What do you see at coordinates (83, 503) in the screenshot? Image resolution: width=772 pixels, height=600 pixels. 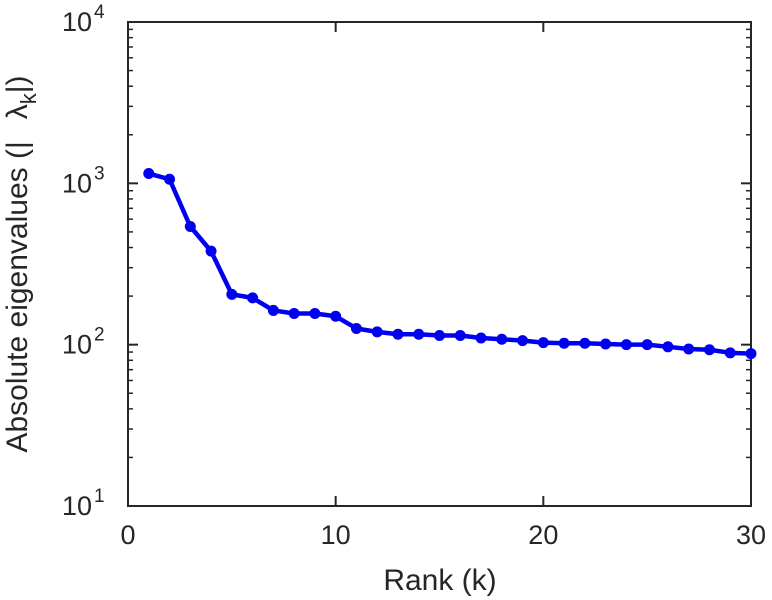 I see `y-tick-label: 10 1` at bounding box center [83, 503].